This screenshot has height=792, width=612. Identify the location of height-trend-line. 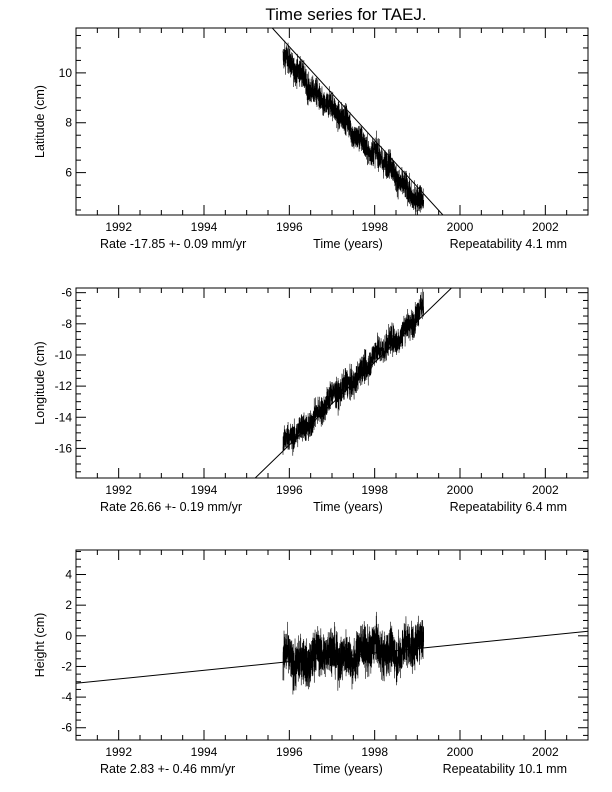
(332, 657).